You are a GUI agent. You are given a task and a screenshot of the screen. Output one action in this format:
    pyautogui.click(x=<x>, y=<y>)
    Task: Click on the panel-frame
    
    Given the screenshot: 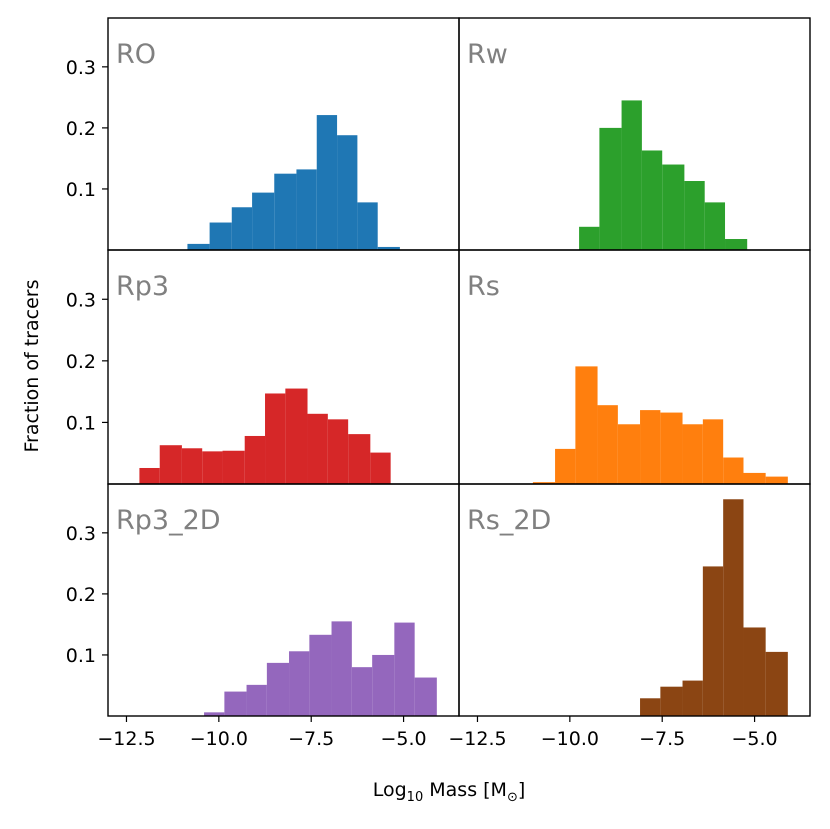 What is the action you would take?
    pyautogui.click(x=634, y=600)
    